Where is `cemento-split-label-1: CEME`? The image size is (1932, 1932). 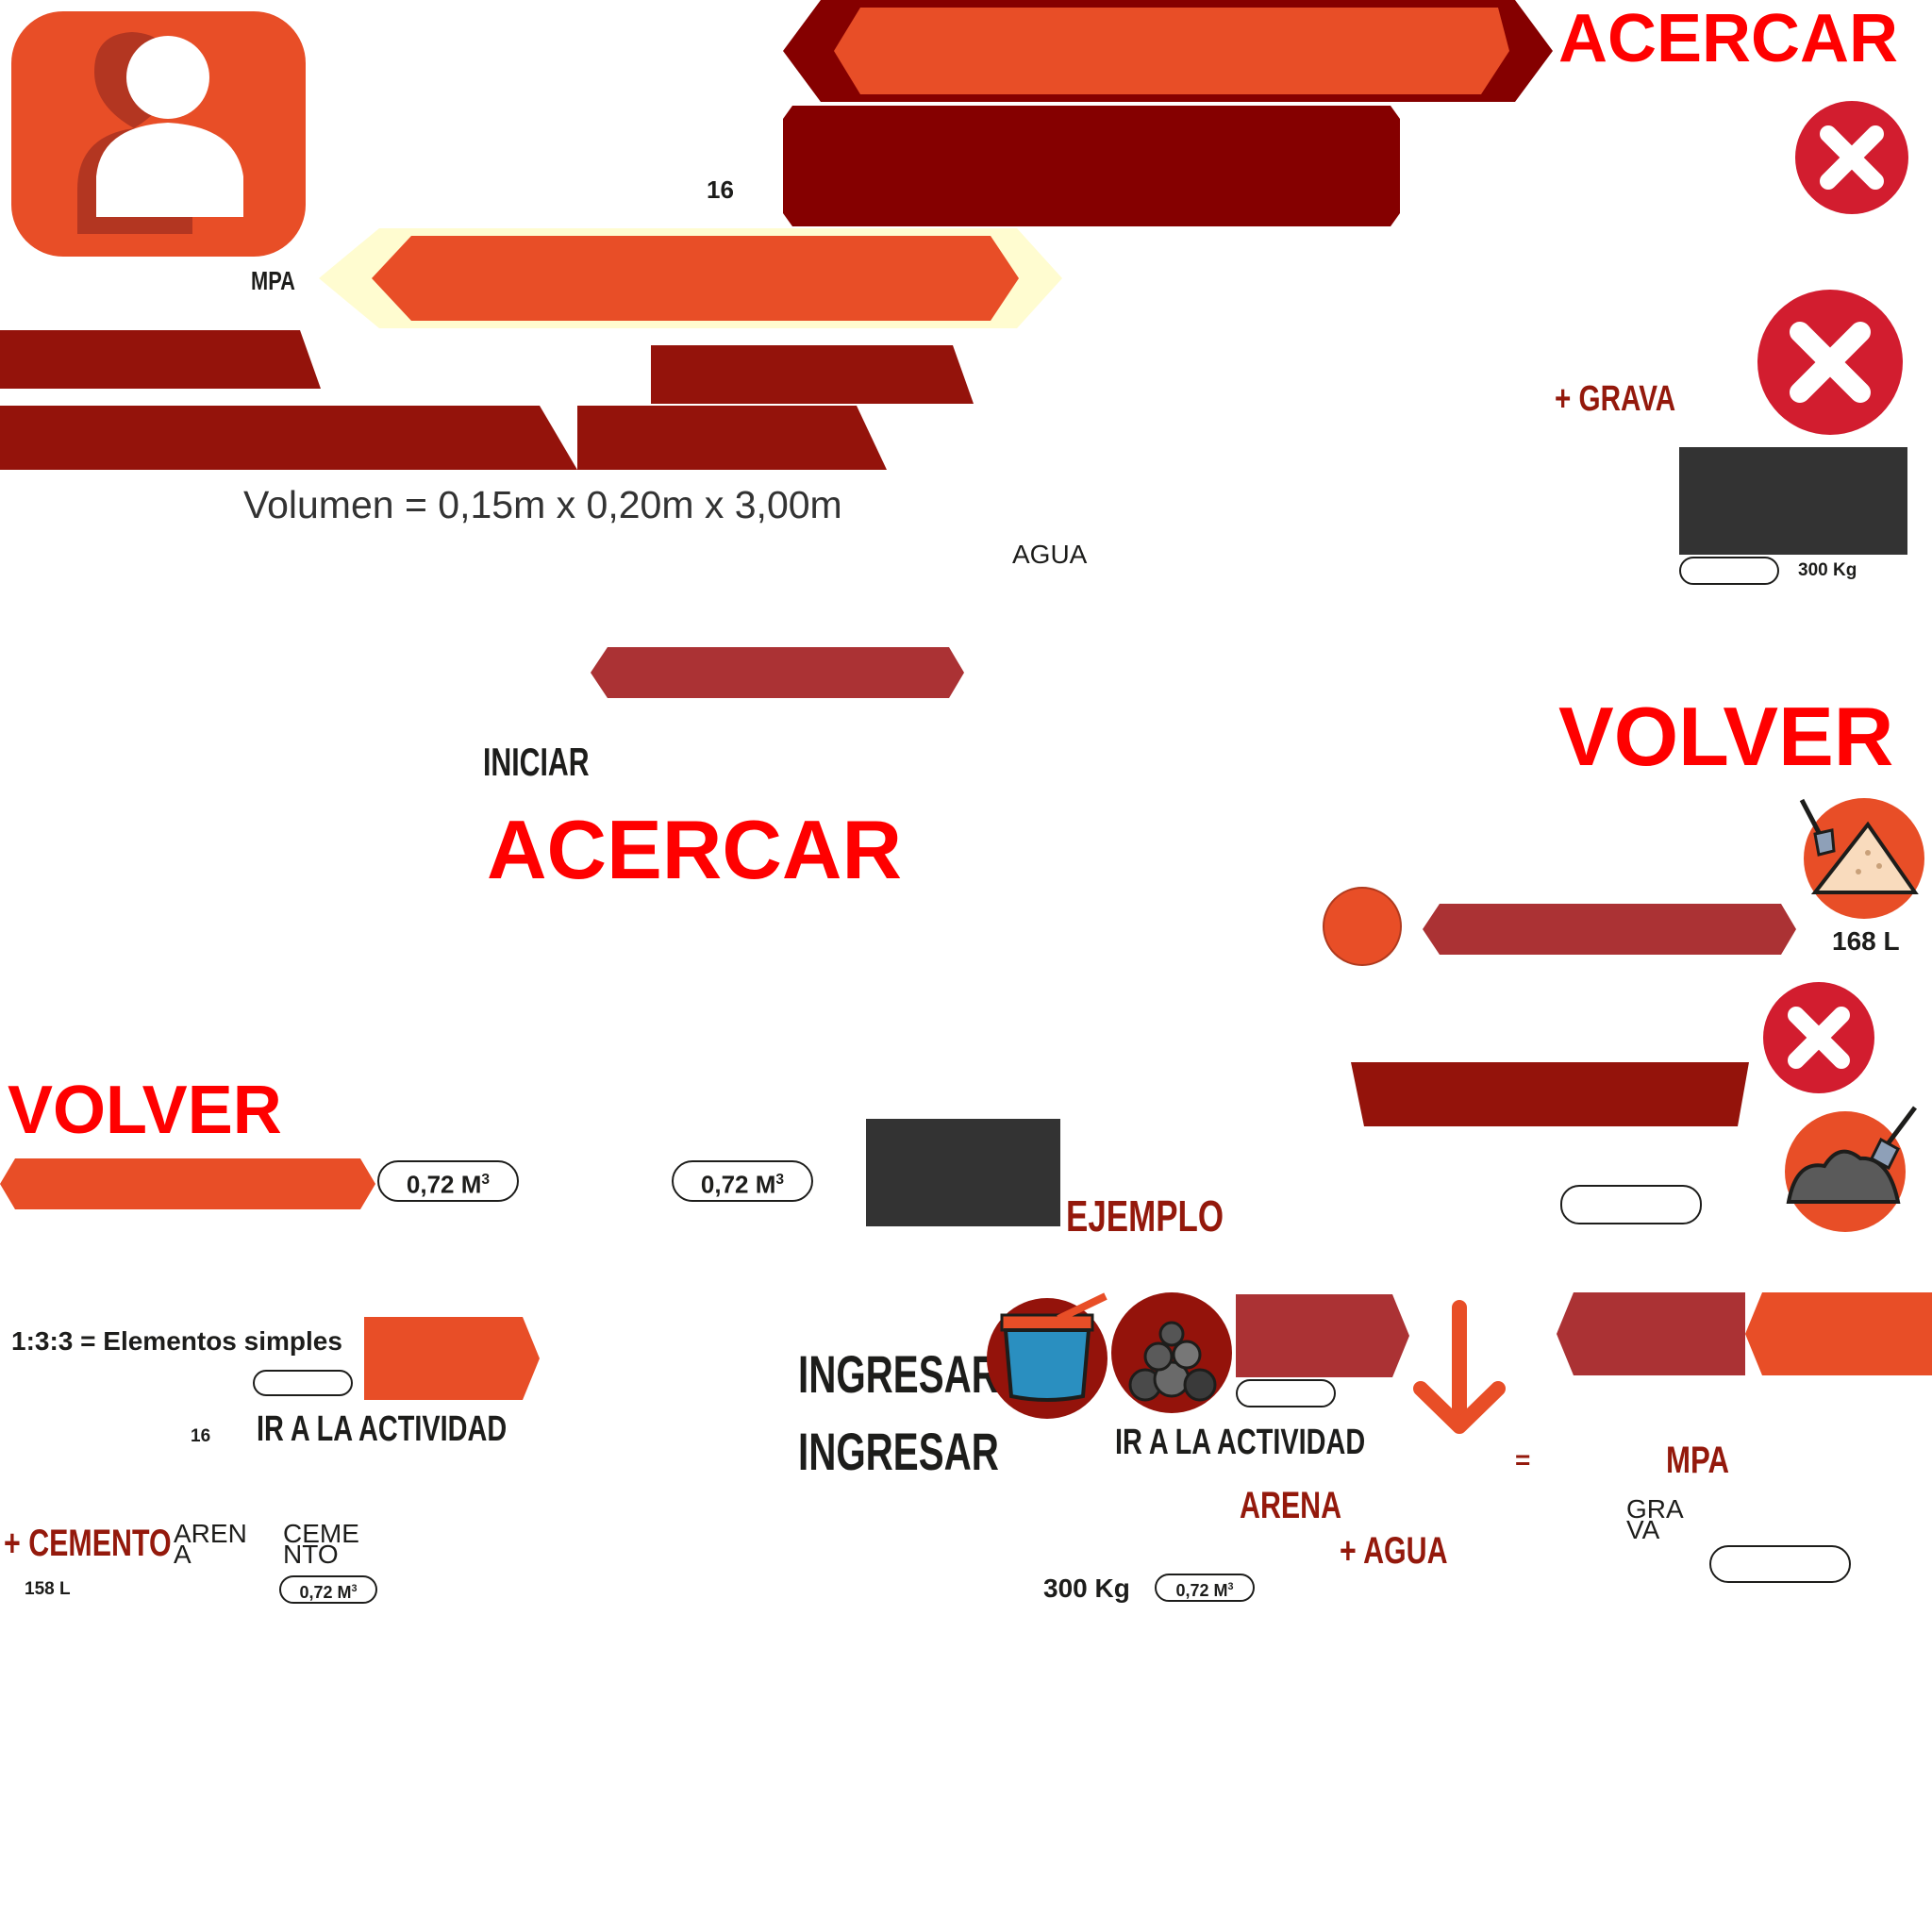 cemento-split-label-1: CEME is located at coordinates (321, 1533).